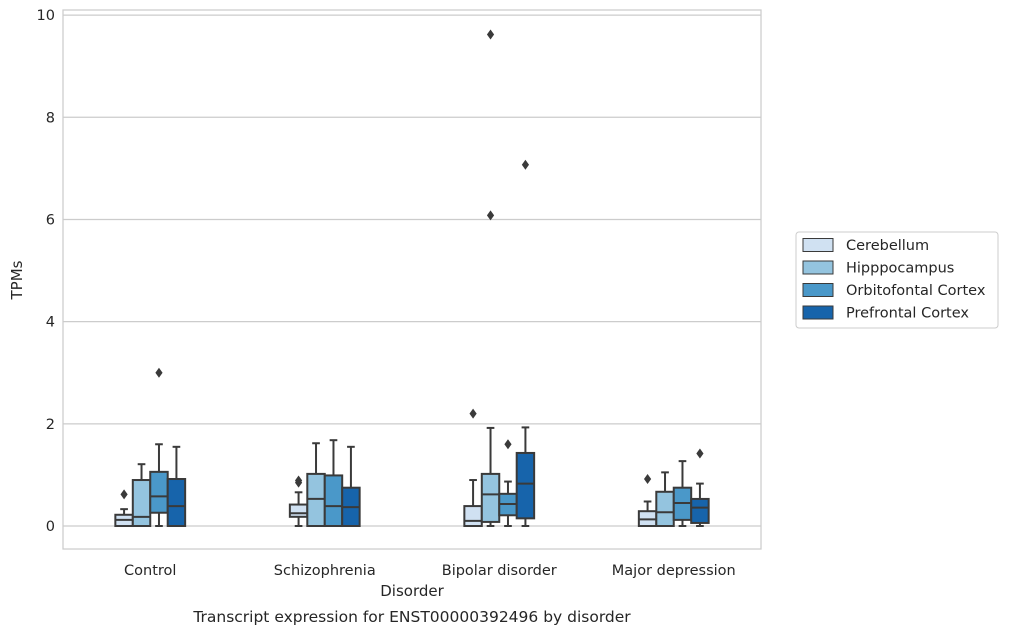  I want to click on y-tick-label: 10, so click(46, 16).